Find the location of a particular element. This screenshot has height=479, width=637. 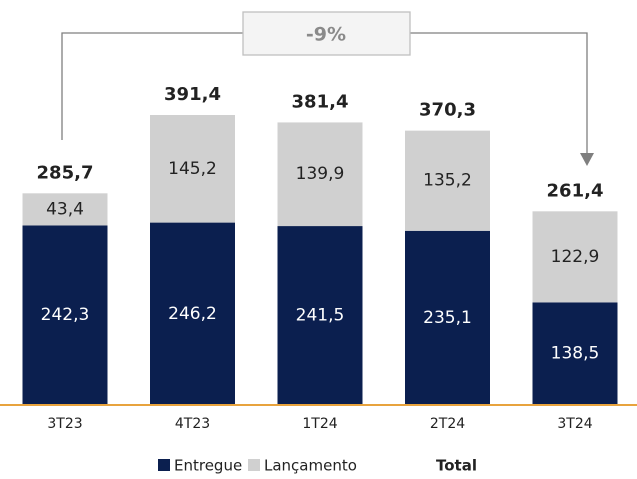

annotation: -9% is located at coordinates (326, 35).